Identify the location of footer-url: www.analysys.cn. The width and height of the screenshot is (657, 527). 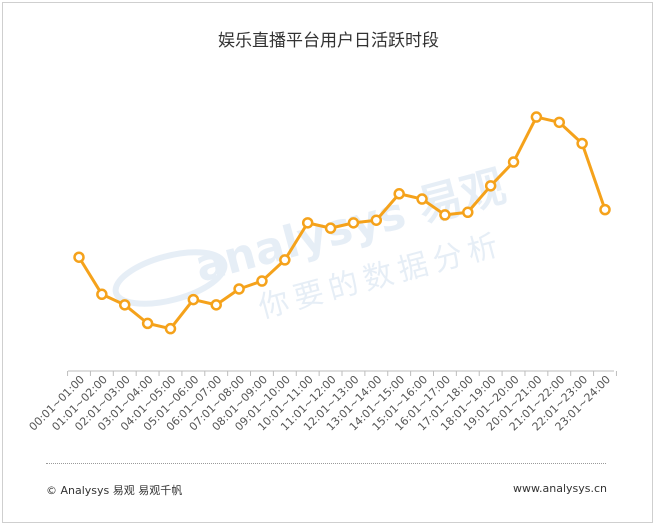
(560, 488).